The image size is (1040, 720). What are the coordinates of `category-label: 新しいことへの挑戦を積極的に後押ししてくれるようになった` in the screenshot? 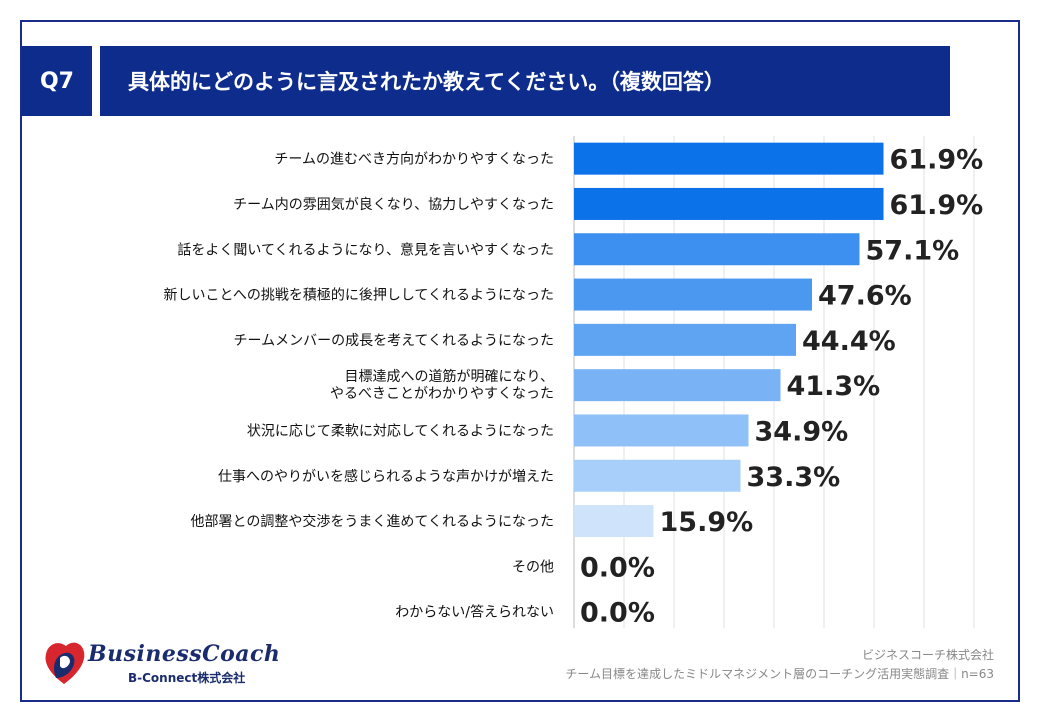 It's located at (359, 296).